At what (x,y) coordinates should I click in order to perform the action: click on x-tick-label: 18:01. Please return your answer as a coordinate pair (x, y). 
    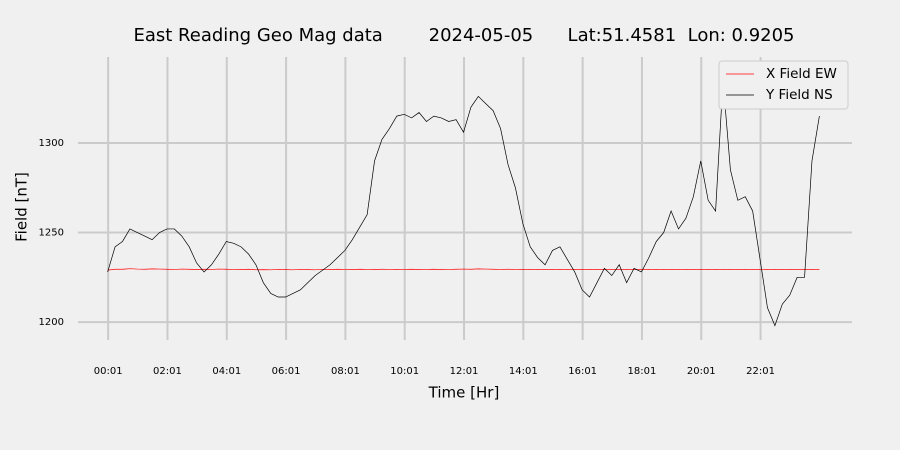
    Looking at the image, I should click on (642, 371).